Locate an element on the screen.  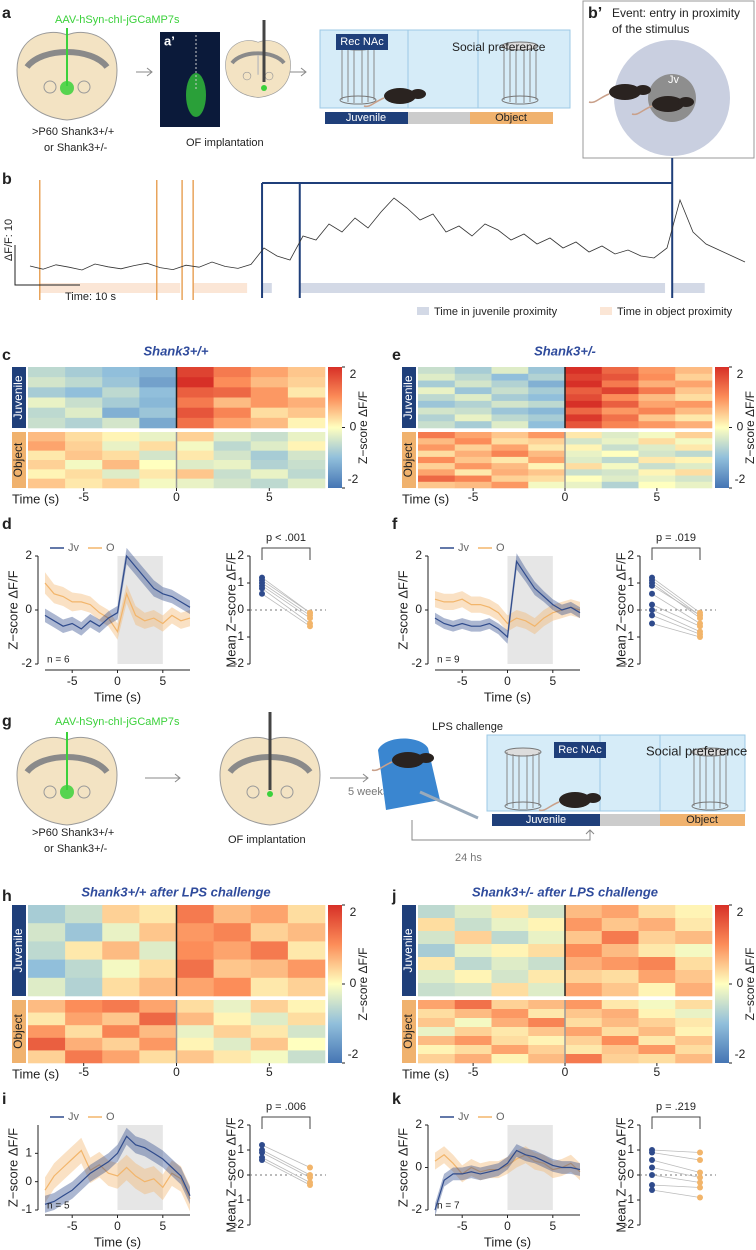
juvenile-zone is located at coordinates (546, 820).